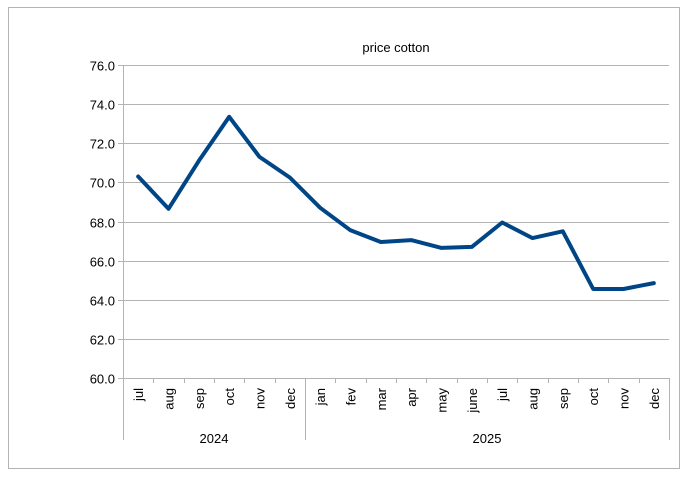 This screenshot has width=690, height=477. What do you see at coordinates (442, 400) in the screenshot?
I see `x-tick-label: may` at bounding box center [442, 400].